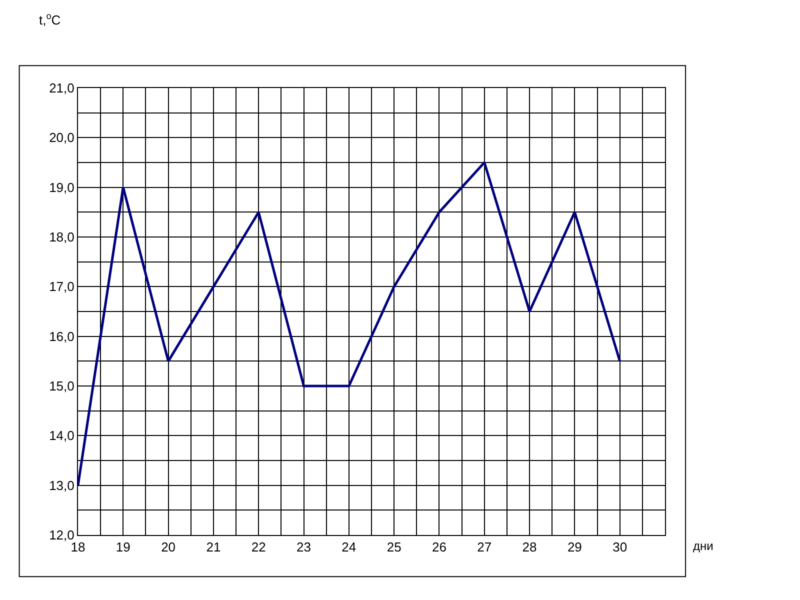 Image resolution: width=800 pixels, height=600 pixels. I want to click on x-tick-label: 28, so click(529, 547).